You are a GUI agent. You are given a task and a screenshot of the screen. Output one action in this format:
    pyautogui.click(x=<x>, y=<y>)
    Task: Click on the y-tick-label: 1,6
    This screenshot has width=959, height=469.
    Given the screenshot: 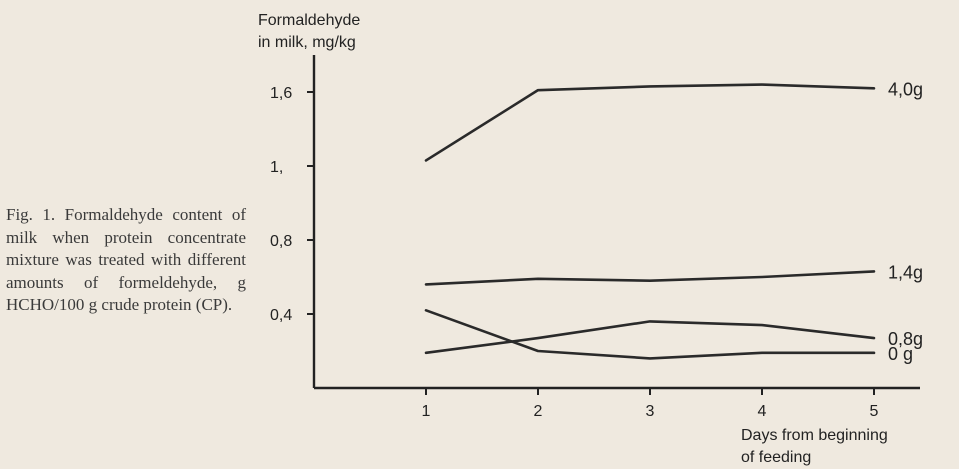 What is the action you would take?
    pyautogui.click(x=281, y=93)
    